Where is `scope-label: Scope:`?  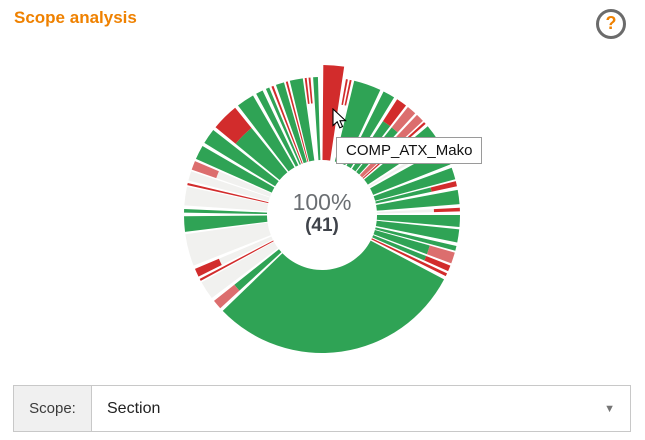 scope-label: Scope: is located at coordinates (53, 408).